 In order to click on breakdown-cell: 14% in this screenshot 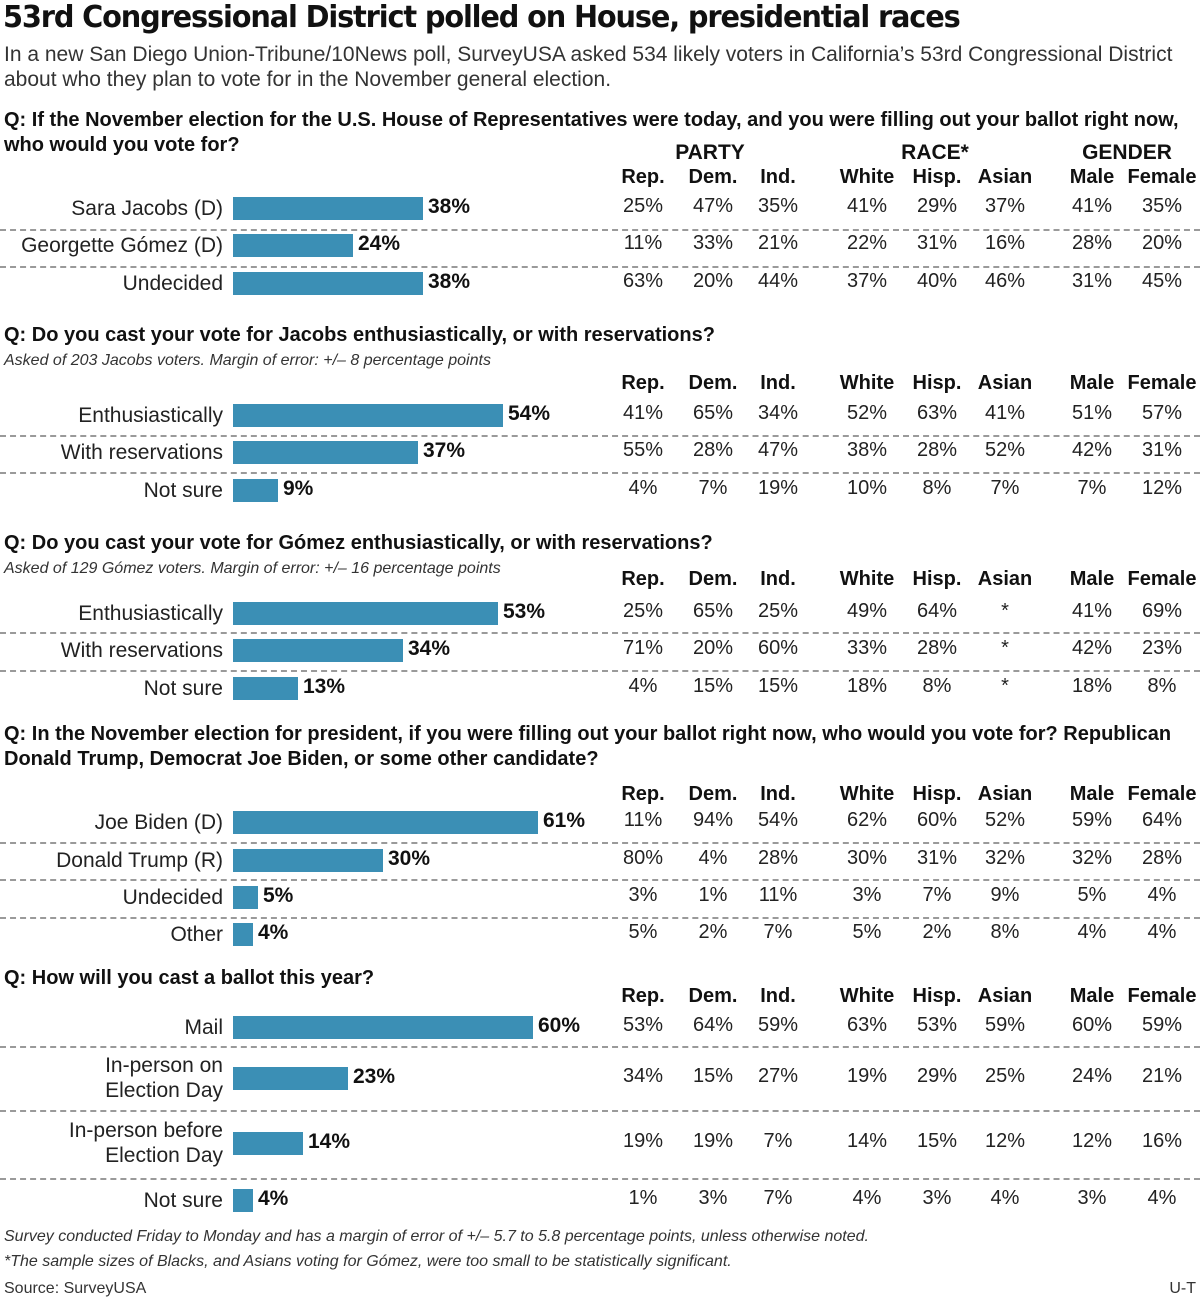, I will do `click(867, 1141)`.